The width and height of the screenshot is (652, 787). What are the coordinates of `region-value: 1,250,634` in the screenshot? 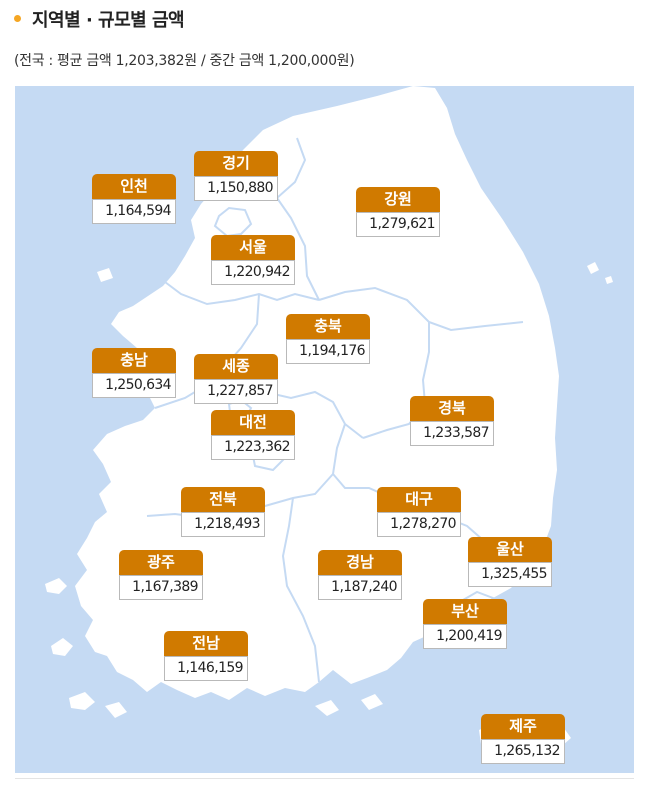 It's located at (134, 385).